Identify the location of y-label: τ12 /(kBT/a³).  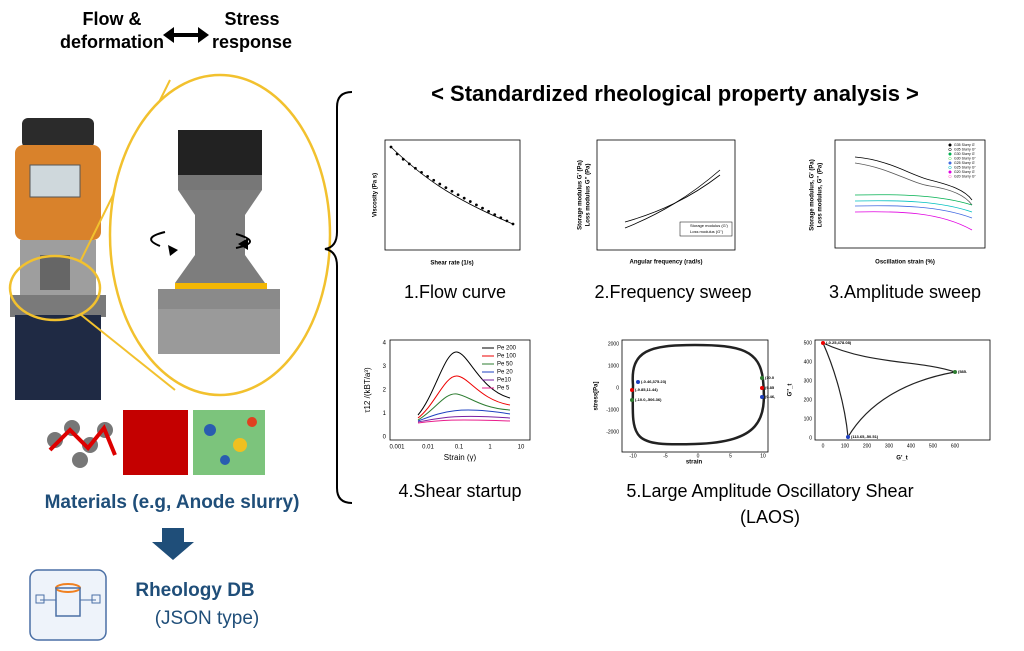
(367, 390).